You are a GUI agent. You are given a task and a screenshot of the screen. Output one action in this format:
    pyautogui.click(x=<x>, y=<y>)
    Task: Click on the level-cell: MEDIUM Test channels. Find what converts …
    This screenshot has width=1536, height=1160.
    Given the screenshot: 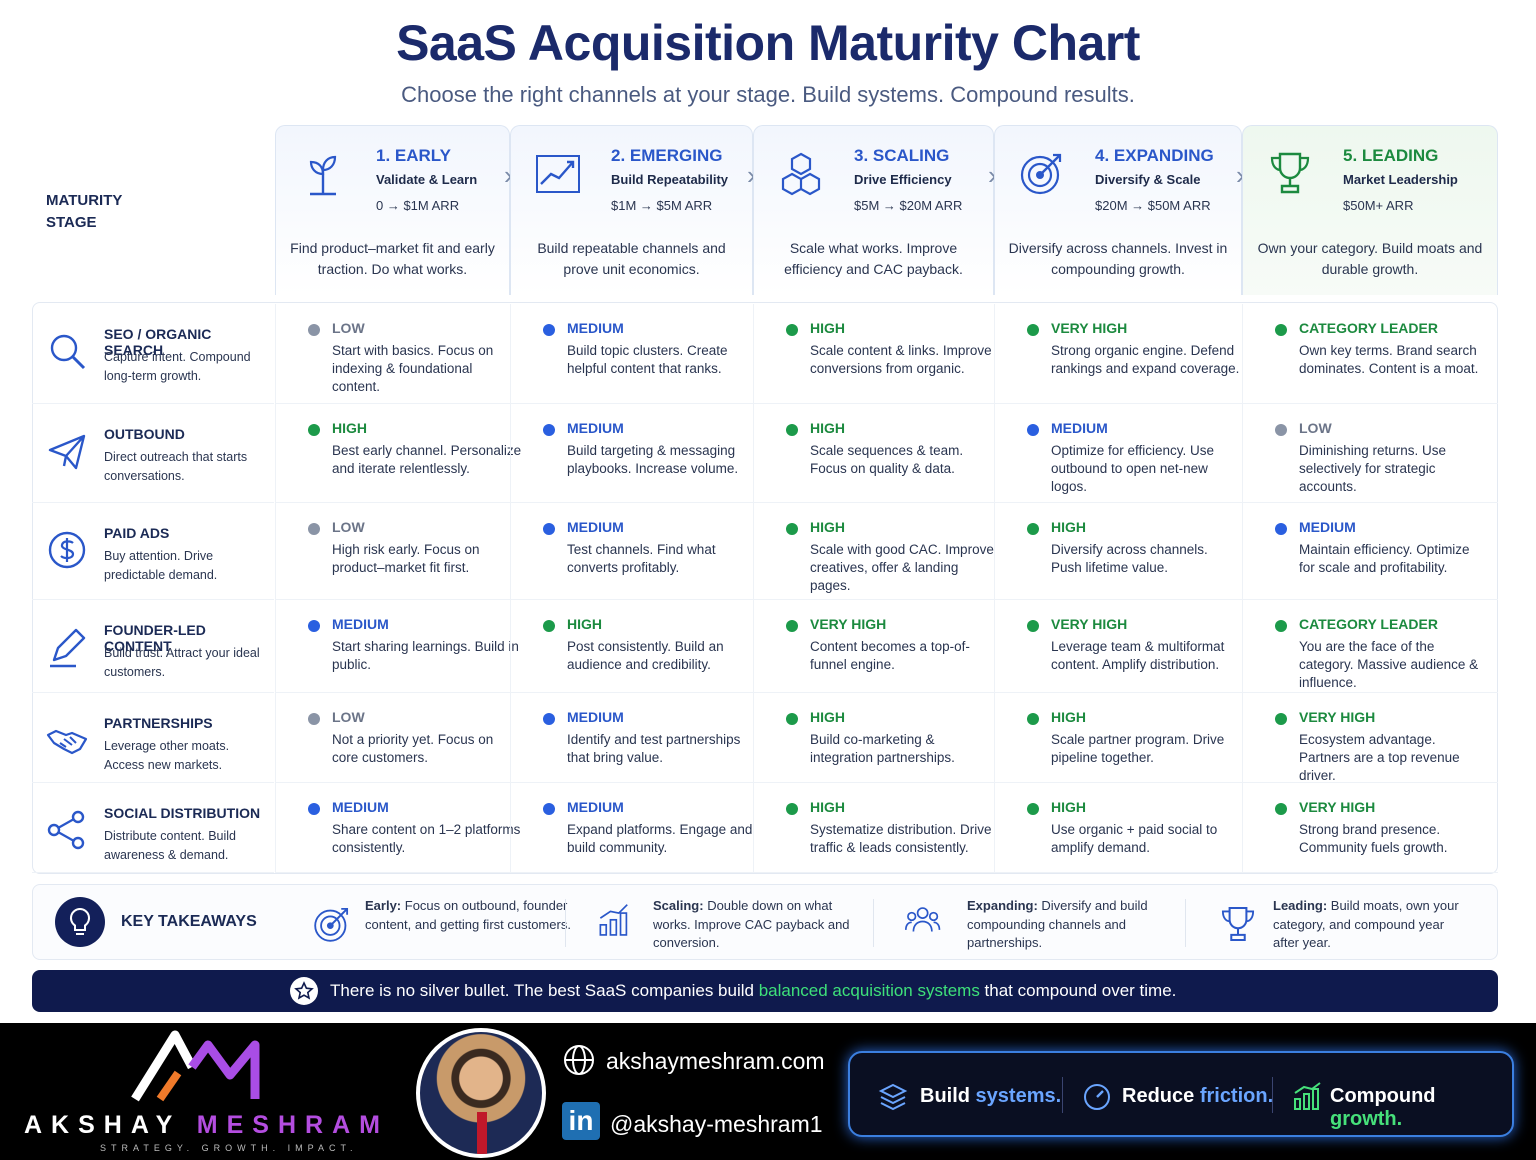 What is the action you would take?
    pyautogui.click(x=631, y=551)
    